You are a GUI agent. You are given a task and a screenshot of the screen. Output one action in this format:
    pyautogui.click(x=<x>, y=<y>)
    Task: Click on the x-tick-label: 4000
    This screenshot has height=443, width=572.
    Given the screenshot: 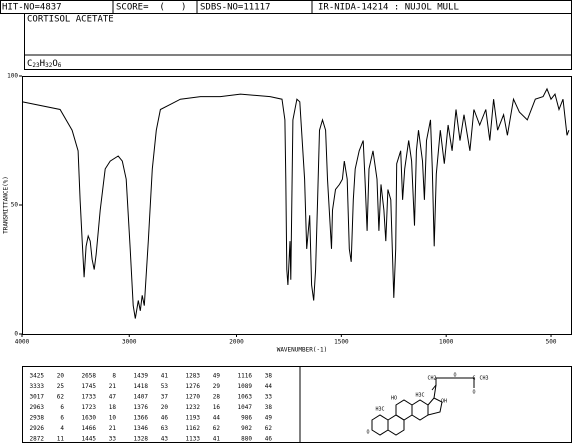 What is the action you would take?
    pyautogui.click(x=22, y=342)
    